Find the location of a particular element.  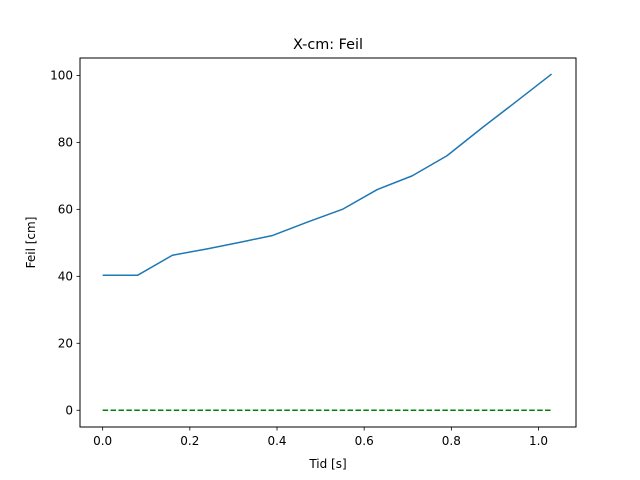

x-tick-label: 1.0 is located at coordinates (538, 441).